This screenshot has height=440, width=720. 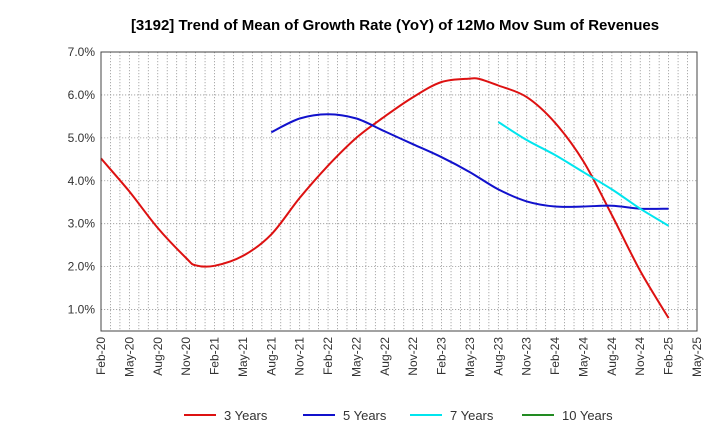 What do you see at coordinates (82, 224) in the screenshot?
I see `y-tick-label: 3.0%` at bounding box center [82, 224].